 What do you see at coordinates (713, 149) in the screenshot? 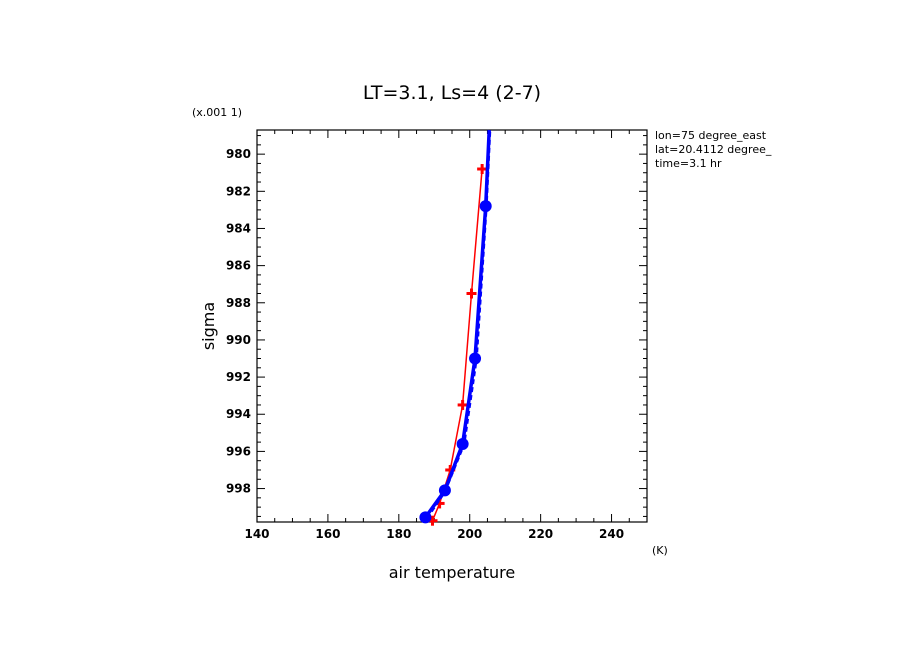
I see `annotation-lat: lat=20.4112 degree_` at bounding box center [713, 149].